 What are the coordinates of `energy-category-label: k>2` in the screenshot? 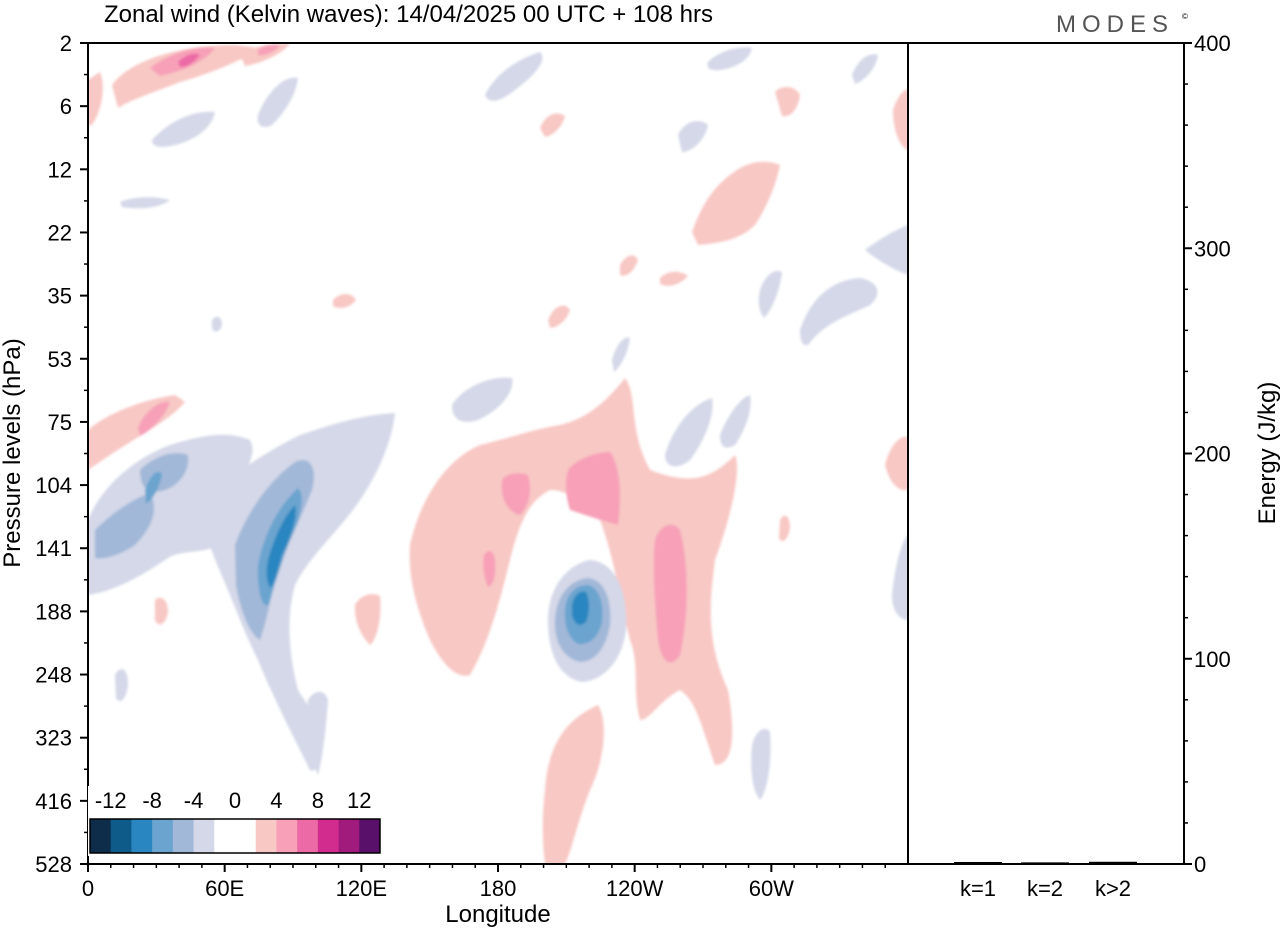 It's located at (1113, 888).